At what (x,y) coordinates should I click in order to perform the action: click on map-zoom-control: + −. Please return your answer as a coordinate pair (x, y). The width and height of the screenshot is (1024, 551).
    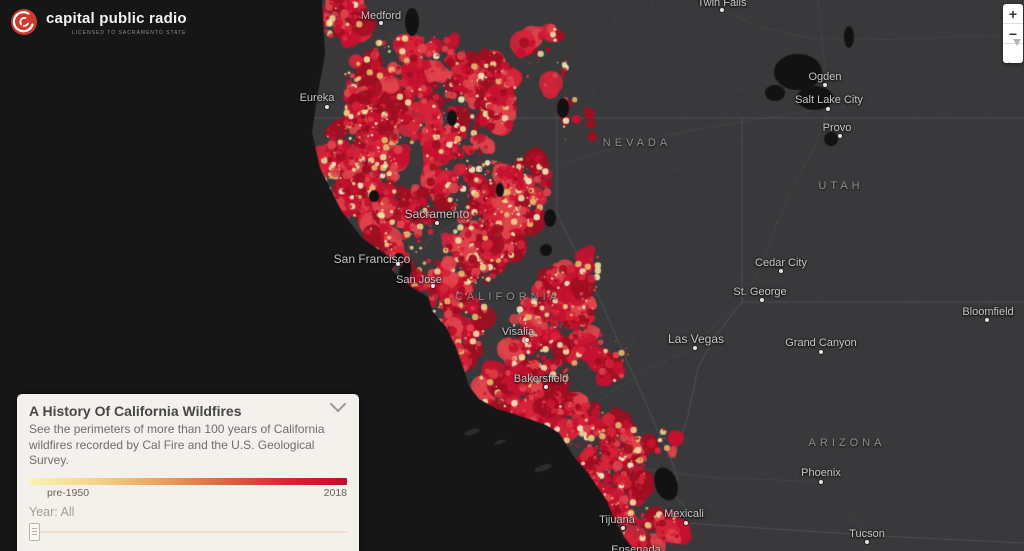
    Looking at the image, I should click on (1013, 33).